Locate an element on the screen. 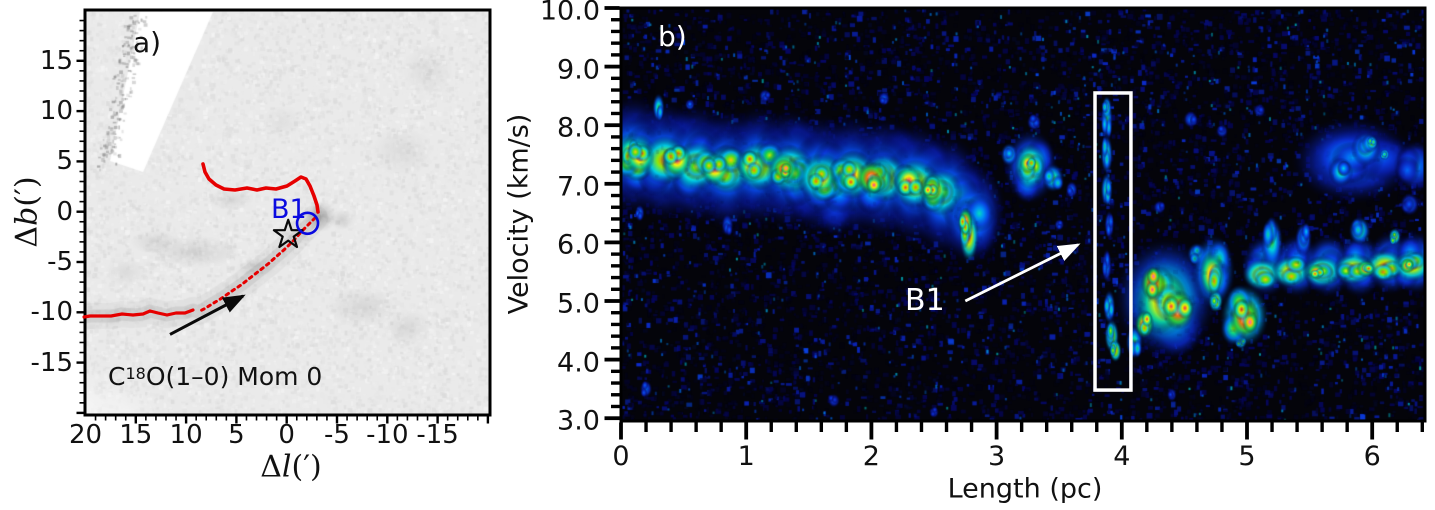 This screenshot has width=1435, height=510. panel-b-ytick-7.0: 7.0 is located at coordinates (578, 187).